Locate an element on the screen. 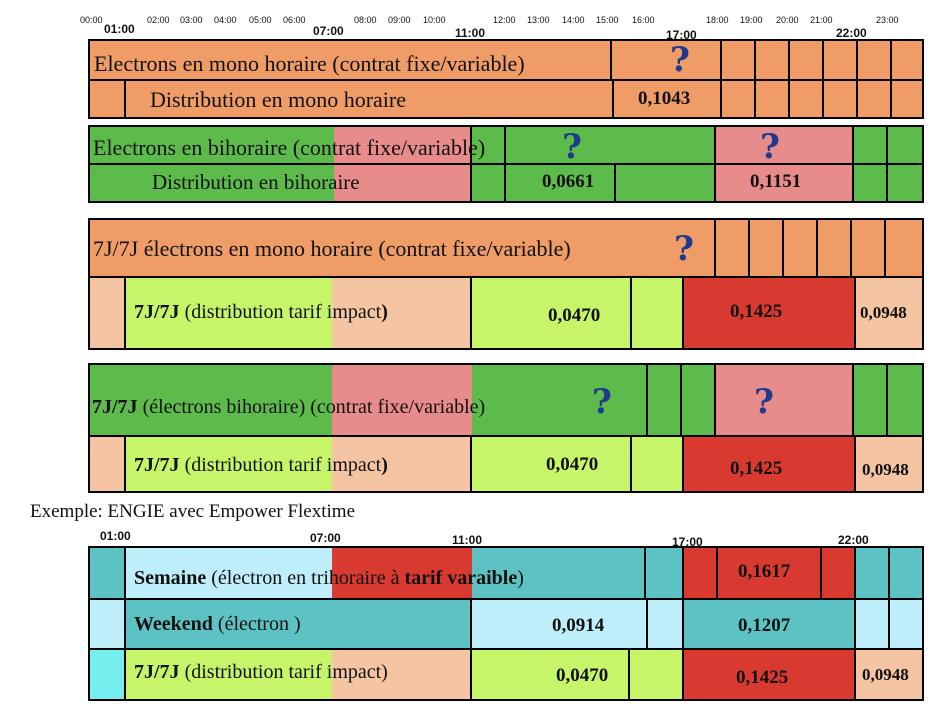 This screenshot has width=945, height=708. bi-day-value: 0,0661 is located at coordinates (568, 181).